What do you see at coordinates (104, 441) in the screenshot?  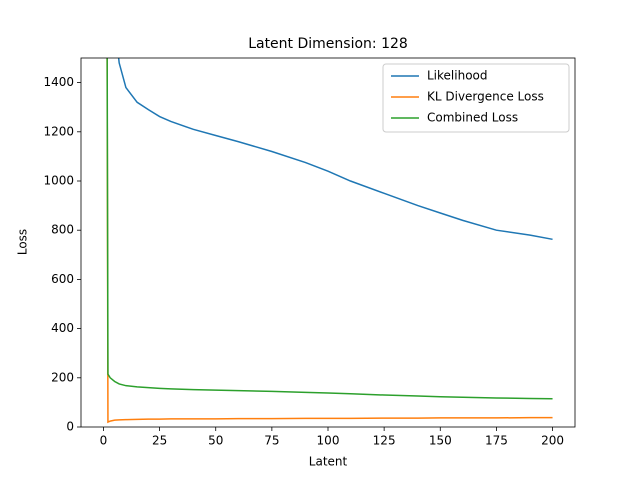 I see `x-tick-label: 0` at bounding box center [104, 441].